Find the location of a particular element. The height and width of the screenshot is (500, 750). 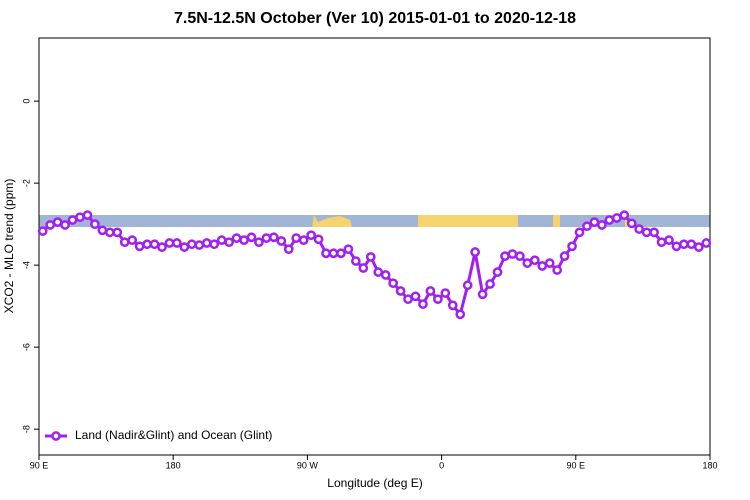

legend-label: Land (Nadir&Glint) and Ocean (Glint) is located at coordinates (173, 435).